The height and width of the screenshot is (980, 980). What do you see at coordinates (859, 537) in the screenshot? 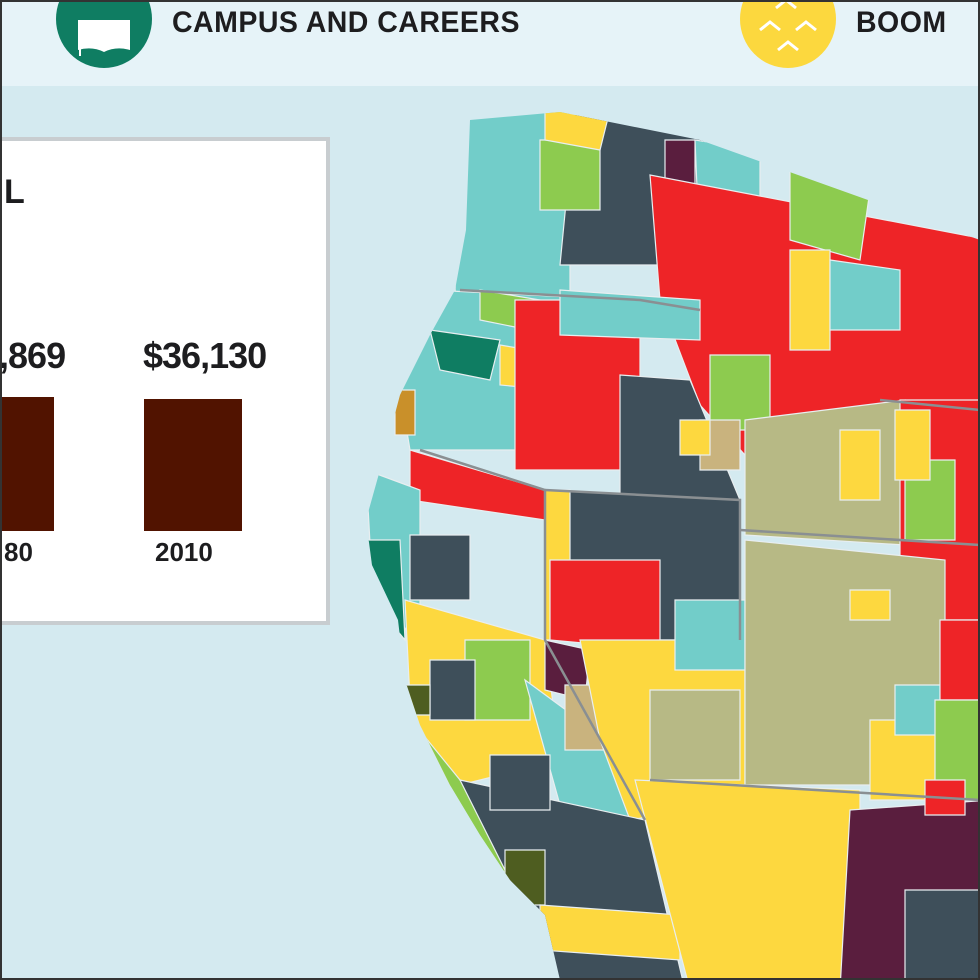
I see `wy-co-border` at bounding box center [859, 537].